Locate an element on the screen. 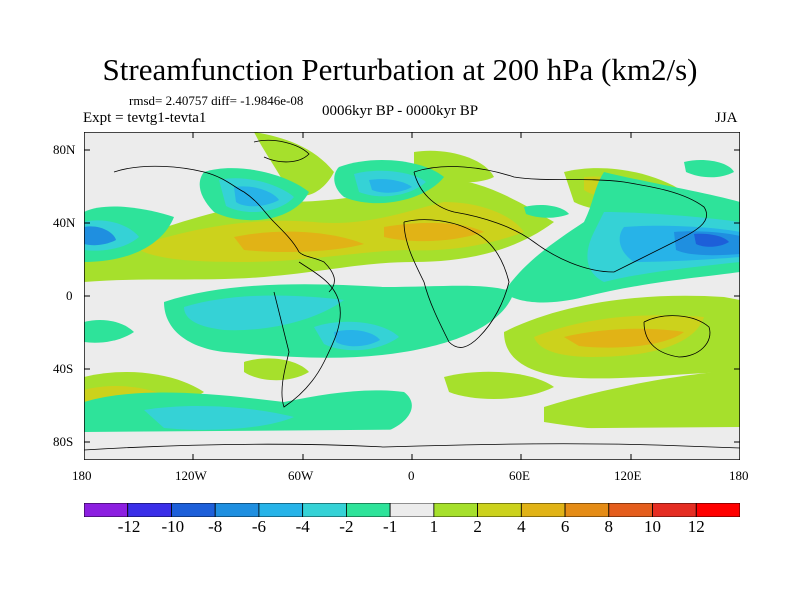 The height and width of the screenshot is (600, 800). coast-greenland is located at coordinates (281, 151).